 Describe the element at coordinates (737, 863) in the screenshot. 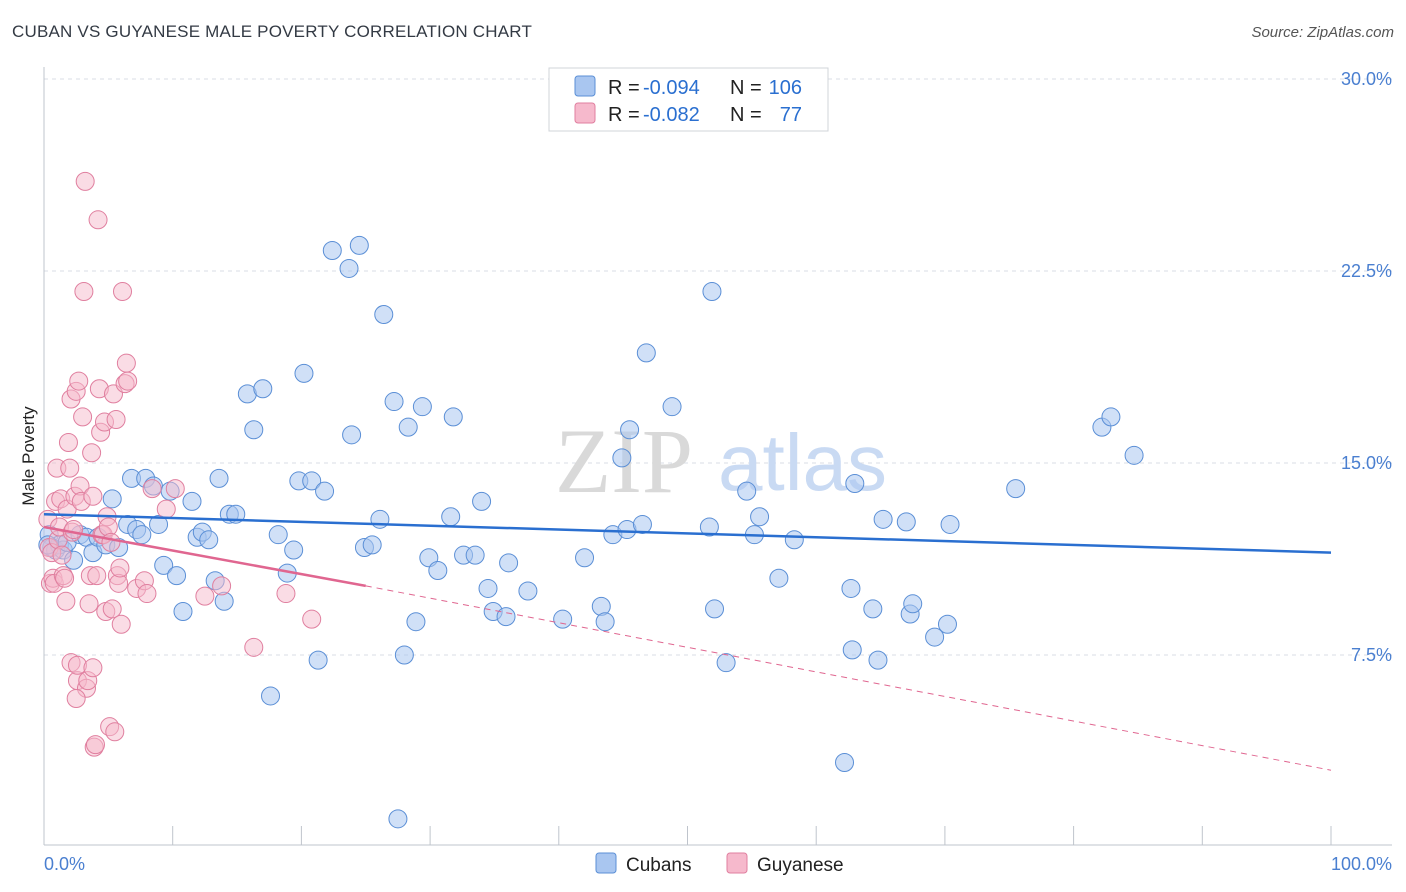

I see `bottom-legend-swatch-guyanese` at that location.